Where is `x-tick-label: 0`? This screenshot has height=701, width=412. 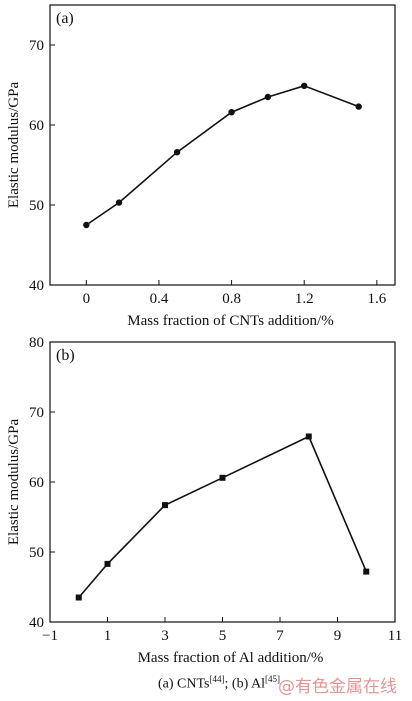 x-tick-label: 0 is located at coordinates (87, 299).